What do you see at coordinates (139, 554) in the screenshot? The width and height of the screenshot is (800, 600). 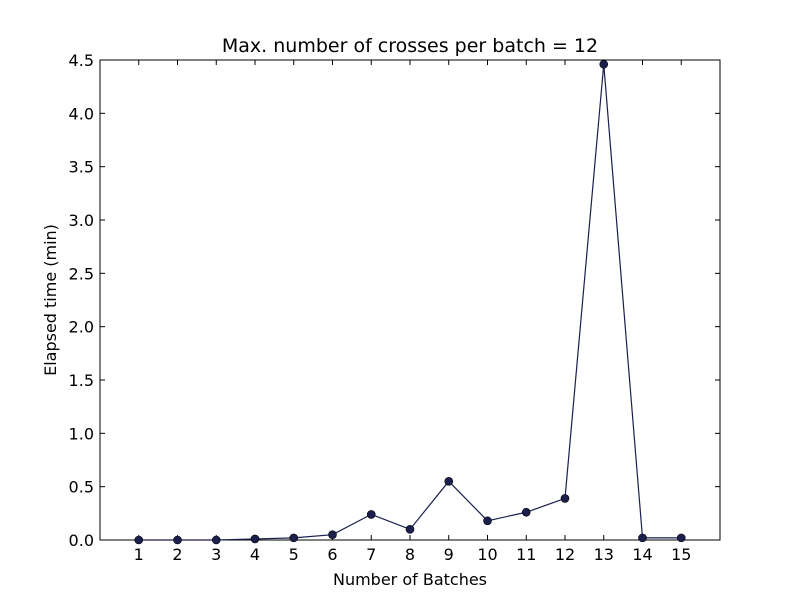 I see `x-tick-label: 1` at bounding box center [139, 554].